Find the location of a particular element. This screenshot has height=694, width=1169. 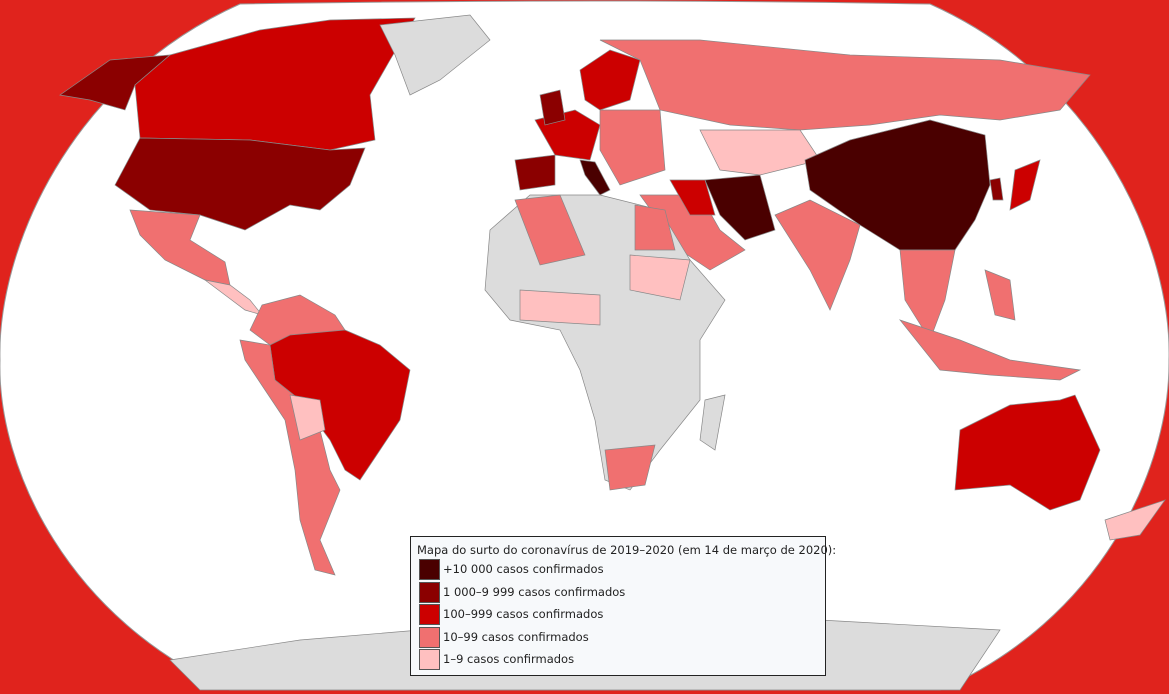

korea is located at coordinates (996, 189).